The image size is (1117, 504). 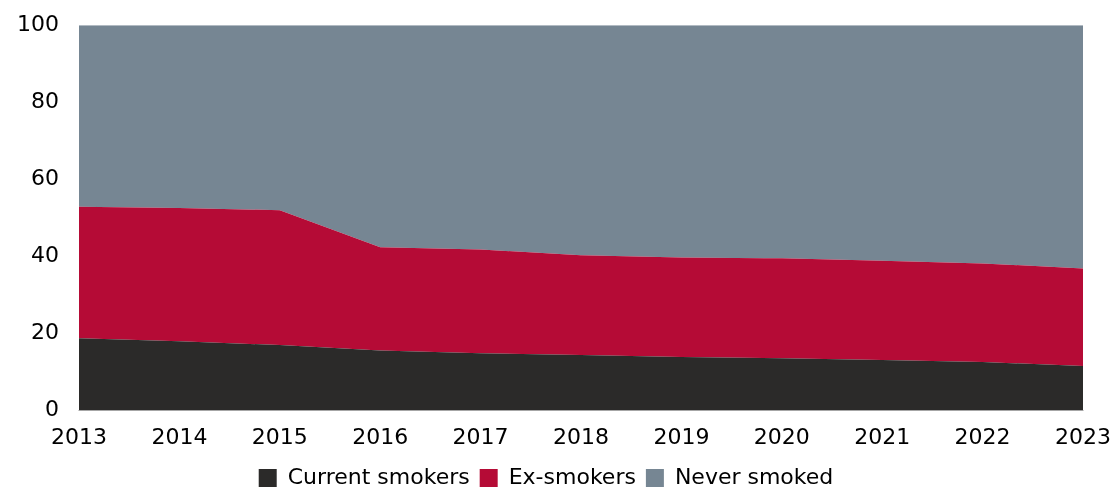 I want to click on x-tick-label: 2015, so click(x=279, y=436).